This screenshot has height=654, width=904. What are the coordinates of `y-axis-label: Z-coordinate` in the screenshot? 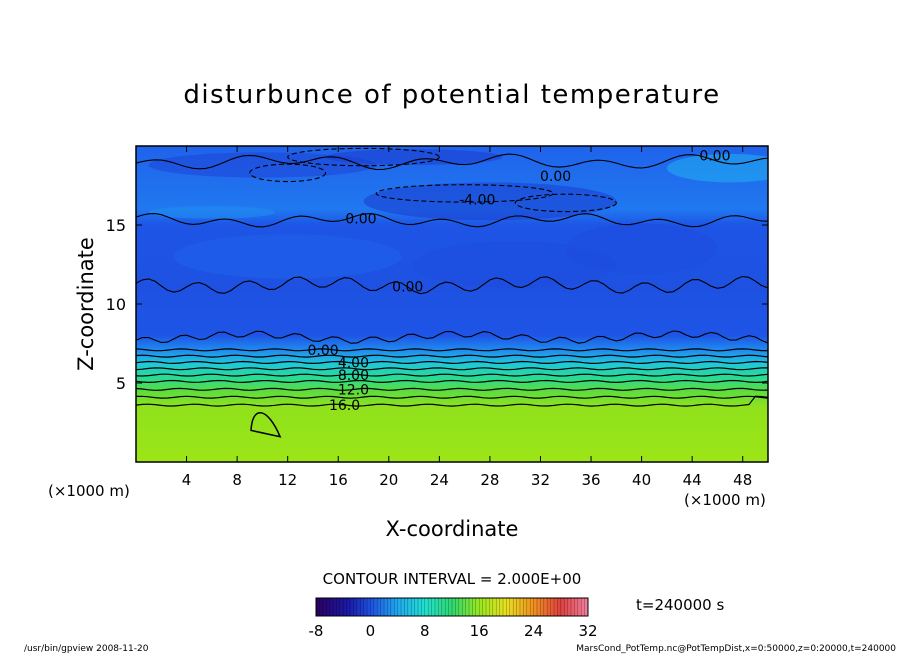 It's located at (86, 304).